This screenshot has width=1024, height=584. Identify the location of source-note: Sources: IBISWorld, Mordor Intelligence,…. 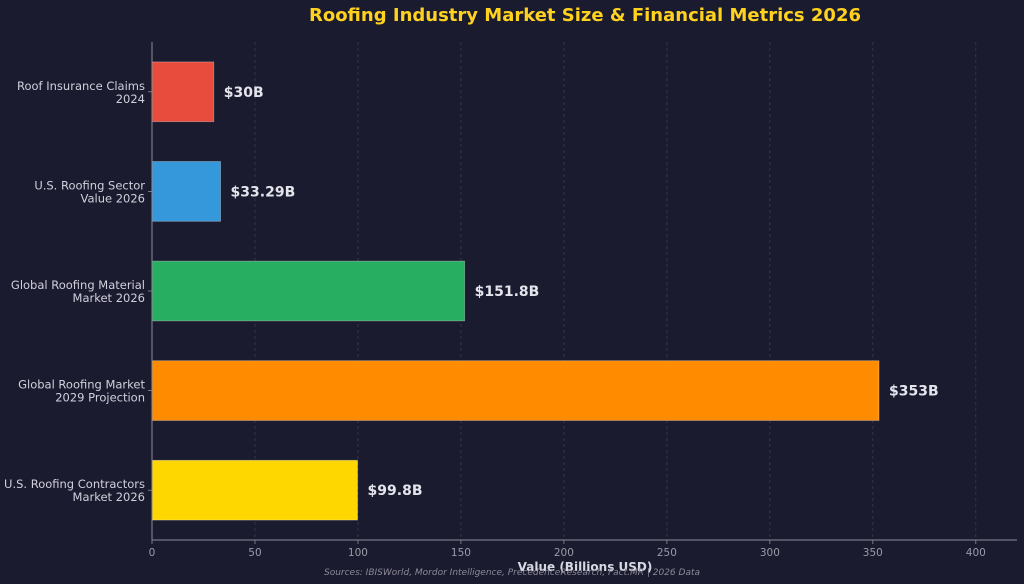
(512, 573).